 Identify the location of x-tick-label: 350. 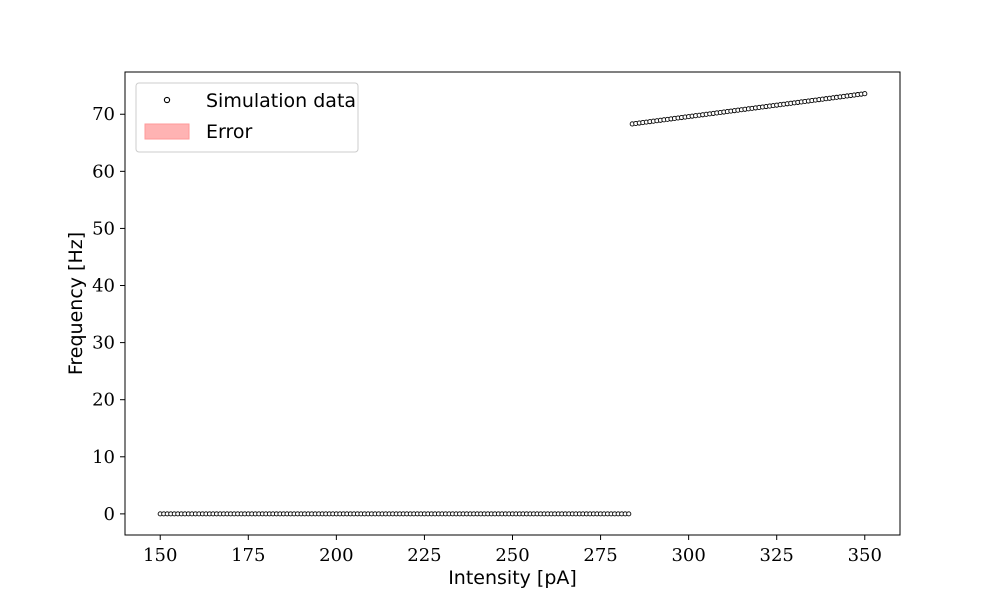
(865, 555).